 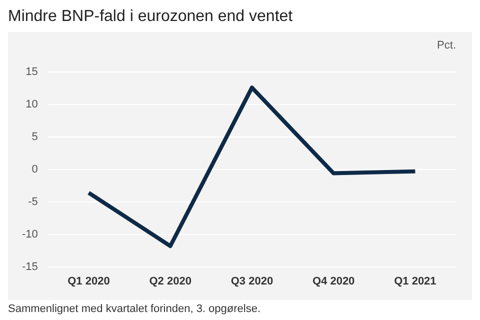 I want to click on y-tick-label: 10, so click(x=32, y=104).